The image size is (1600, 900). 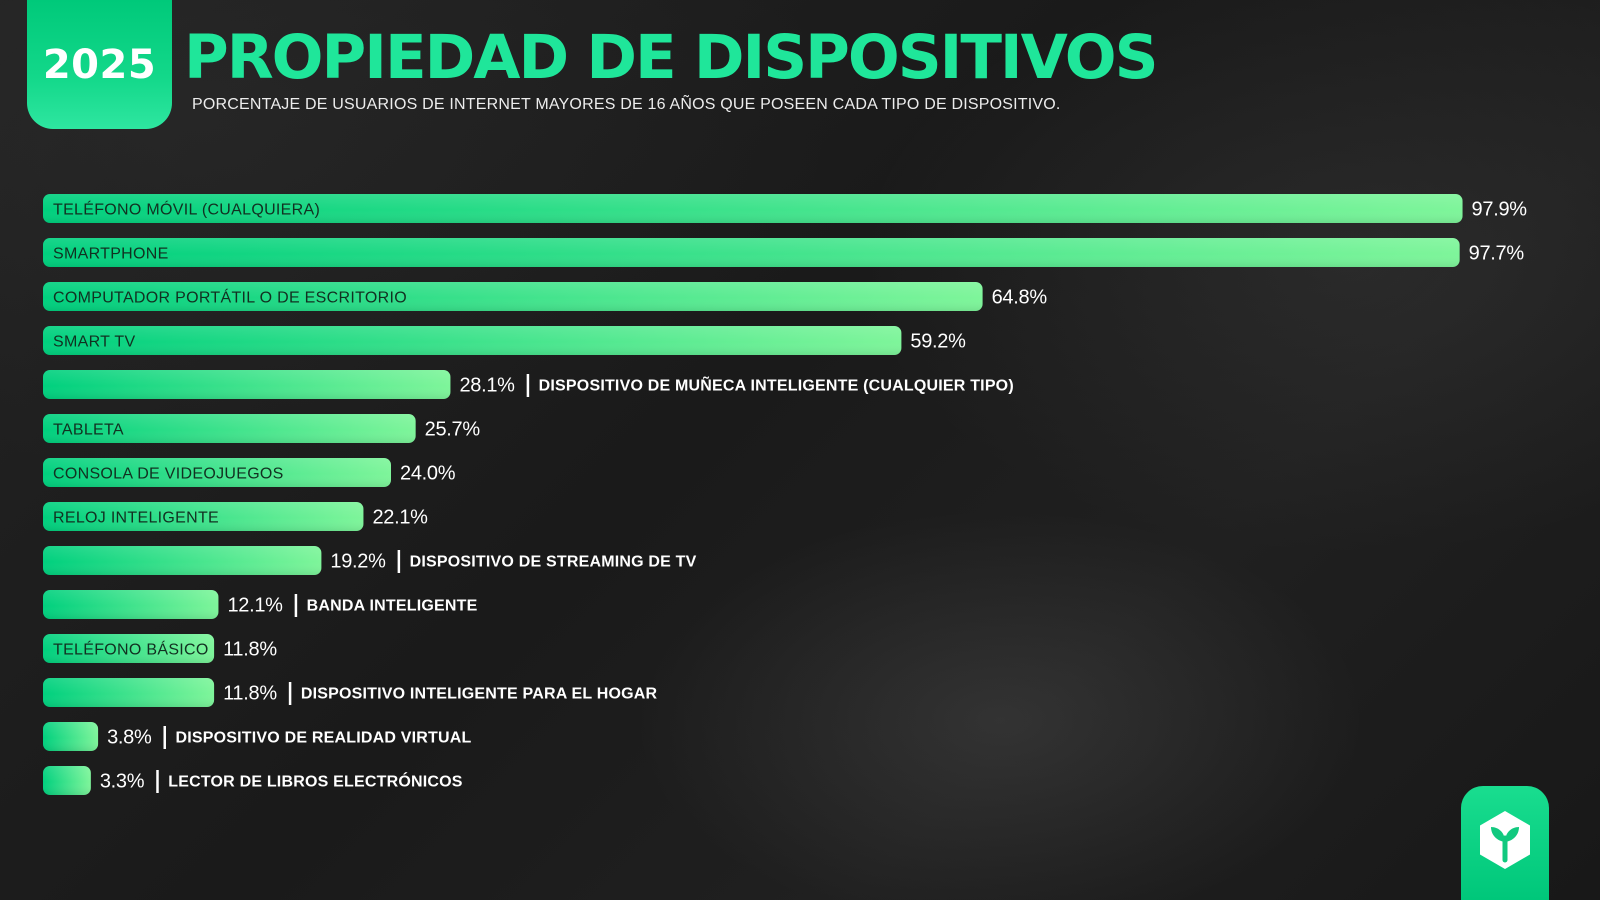 I want to click on value-label: 97.7%, so click(x=1497, y=254).